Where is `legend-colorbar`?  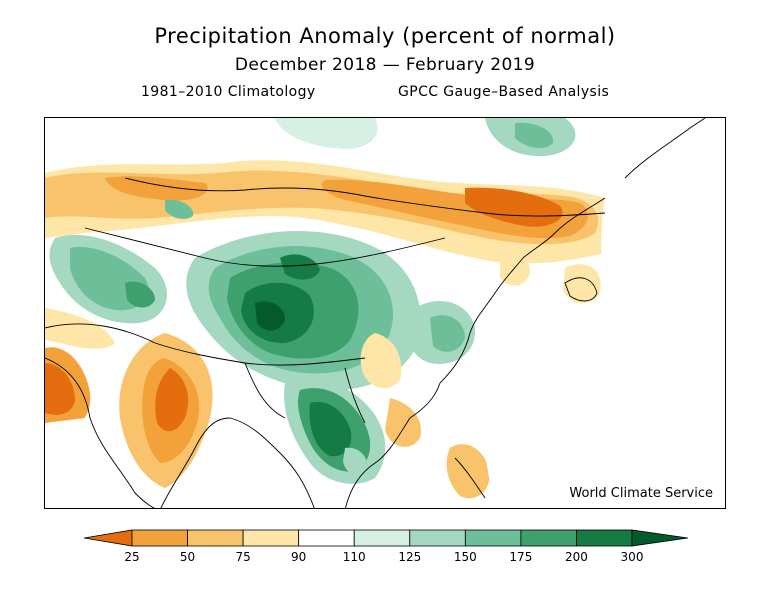
legend-colorbar is located at coordinates (386, 538).